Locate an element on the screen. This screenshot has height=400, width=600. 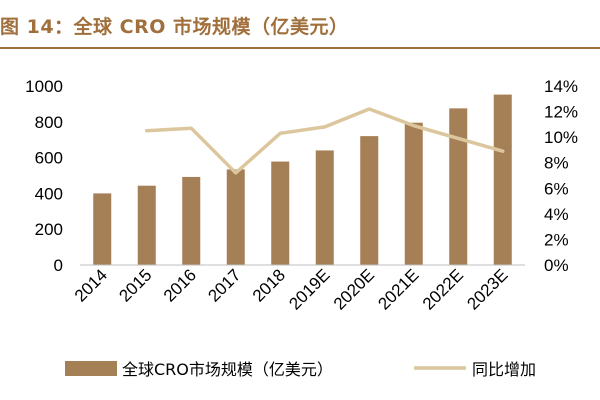
y-right-tick-label: 10% is located at coordinates (561, 137).